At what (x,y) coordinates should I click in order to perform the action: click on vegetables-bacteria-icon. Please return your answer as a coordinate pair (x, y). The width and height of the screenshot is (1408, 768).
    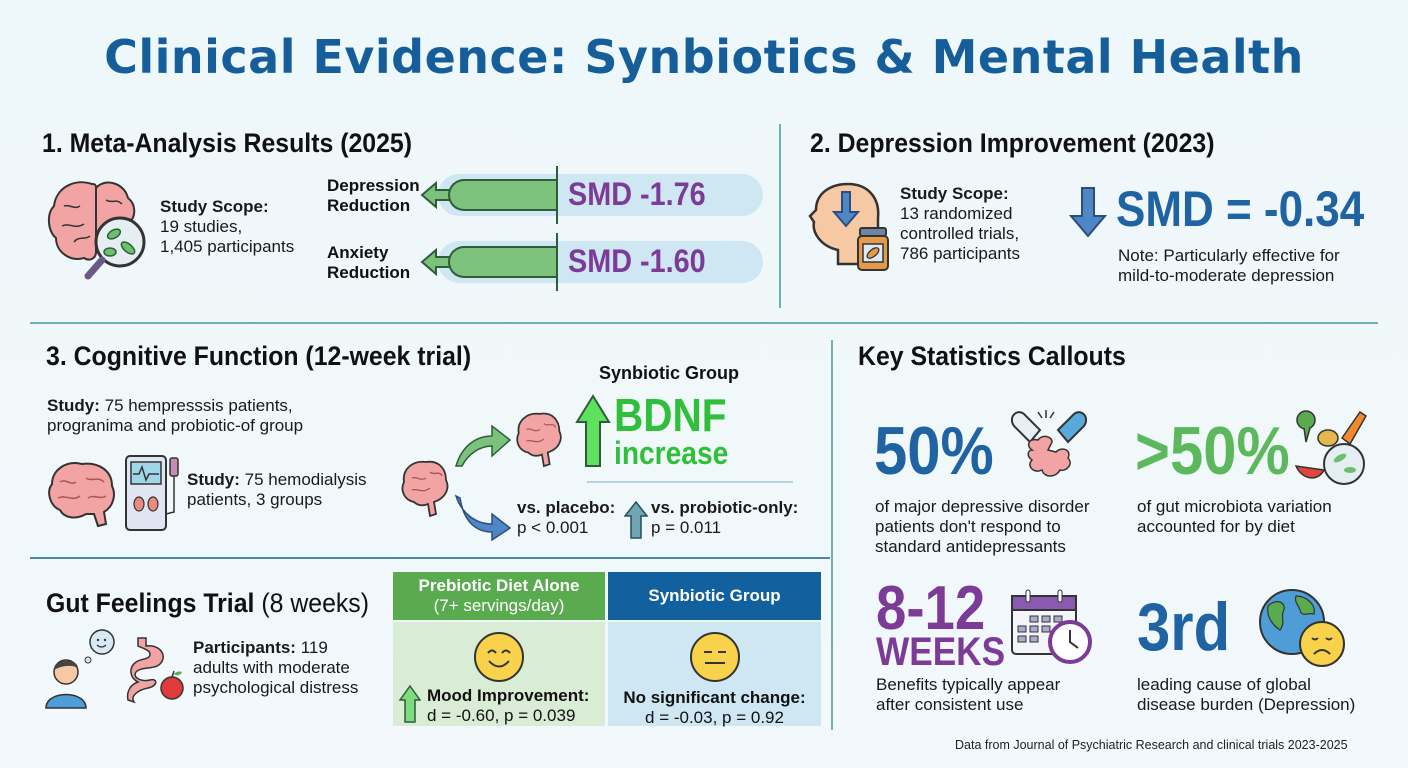
    Looking at the image, I should click on (1330, 447).